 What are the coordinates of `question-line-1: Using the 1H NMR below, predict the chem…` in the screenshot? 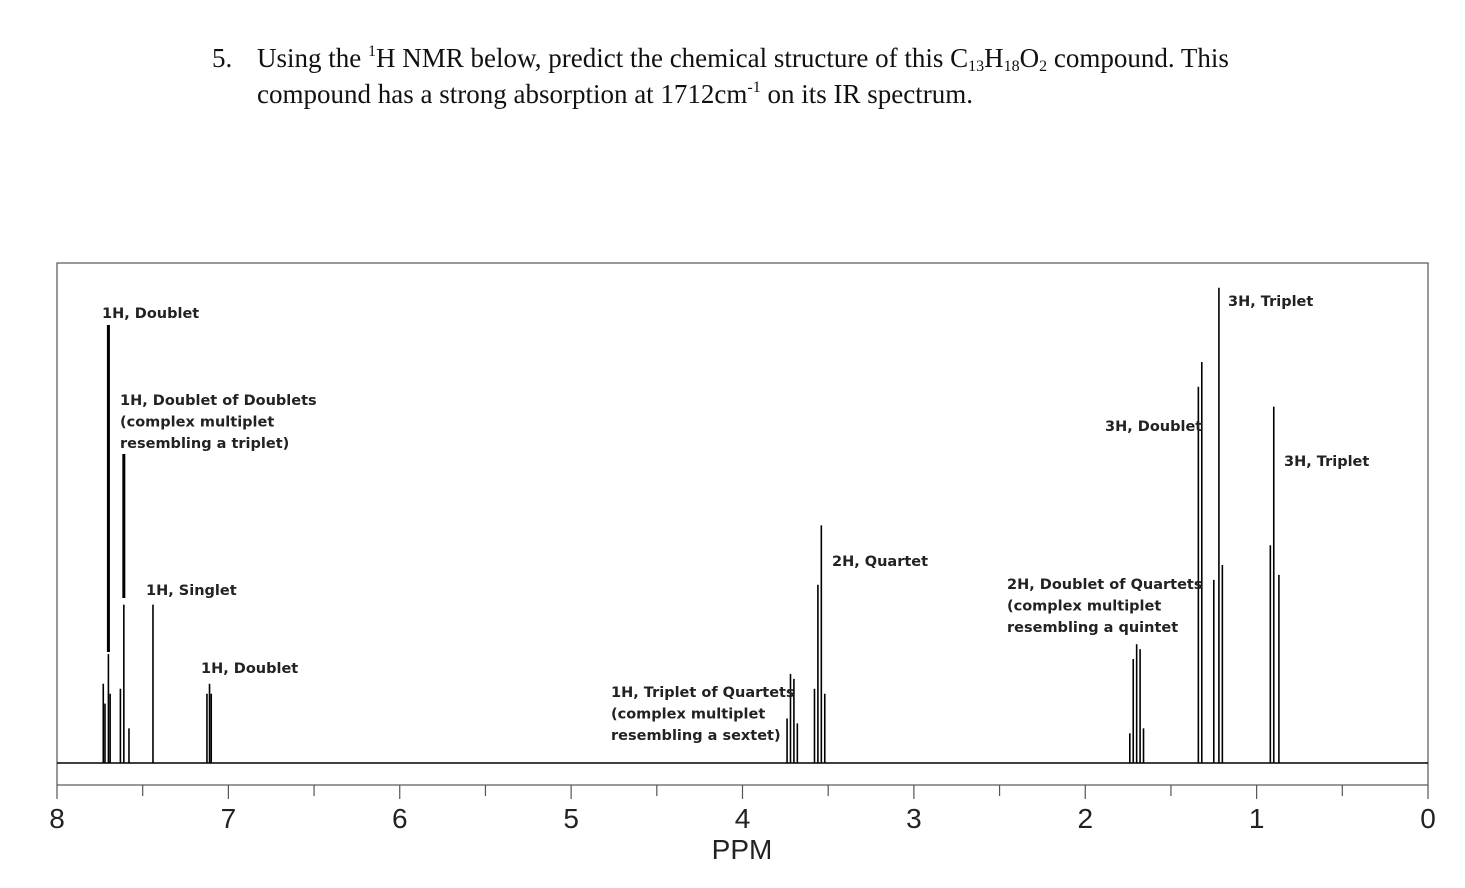 It's located at (777, 58).